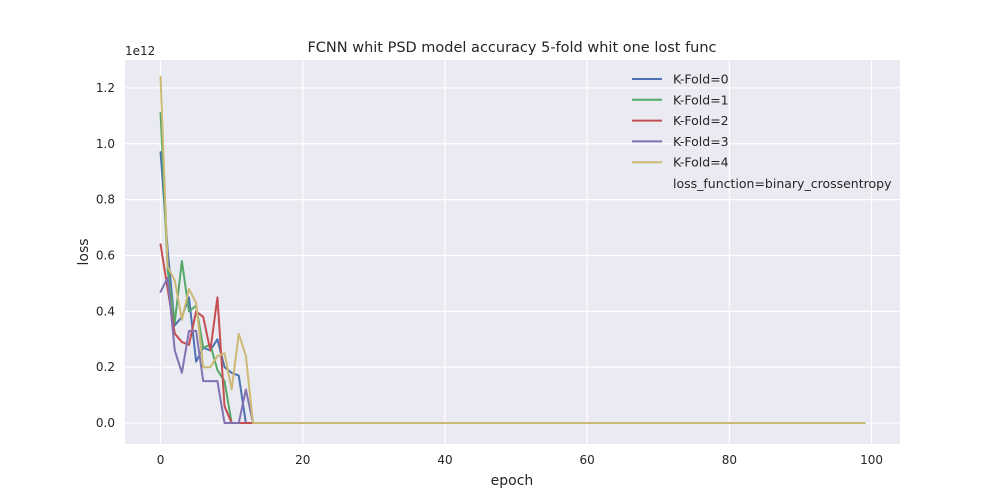 This screenshot has height=500, width=1000. I want to click on y-tick-label-5: 1.0, so click(105, 144).